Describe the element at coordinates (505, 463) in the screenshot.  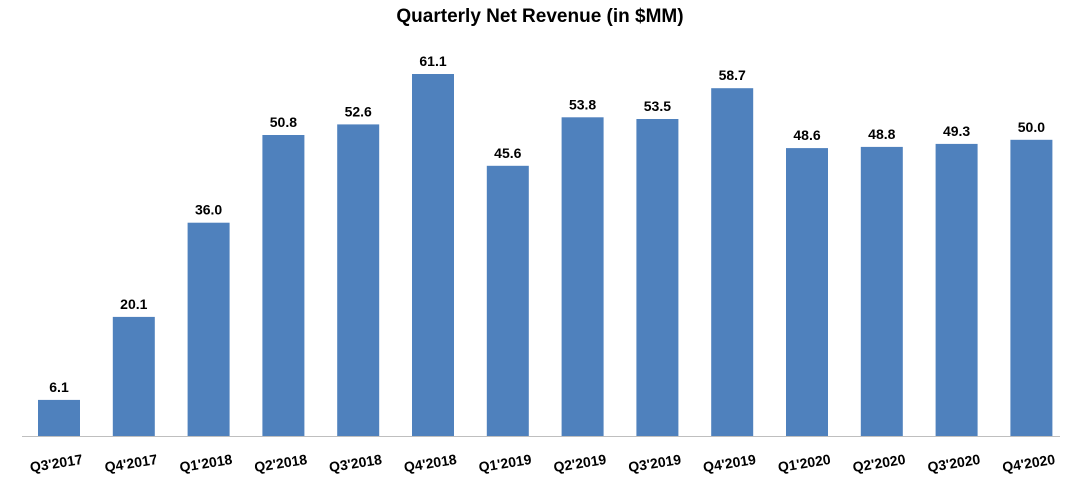
I see `x-tick-label-6: Q1'2019` at that location.